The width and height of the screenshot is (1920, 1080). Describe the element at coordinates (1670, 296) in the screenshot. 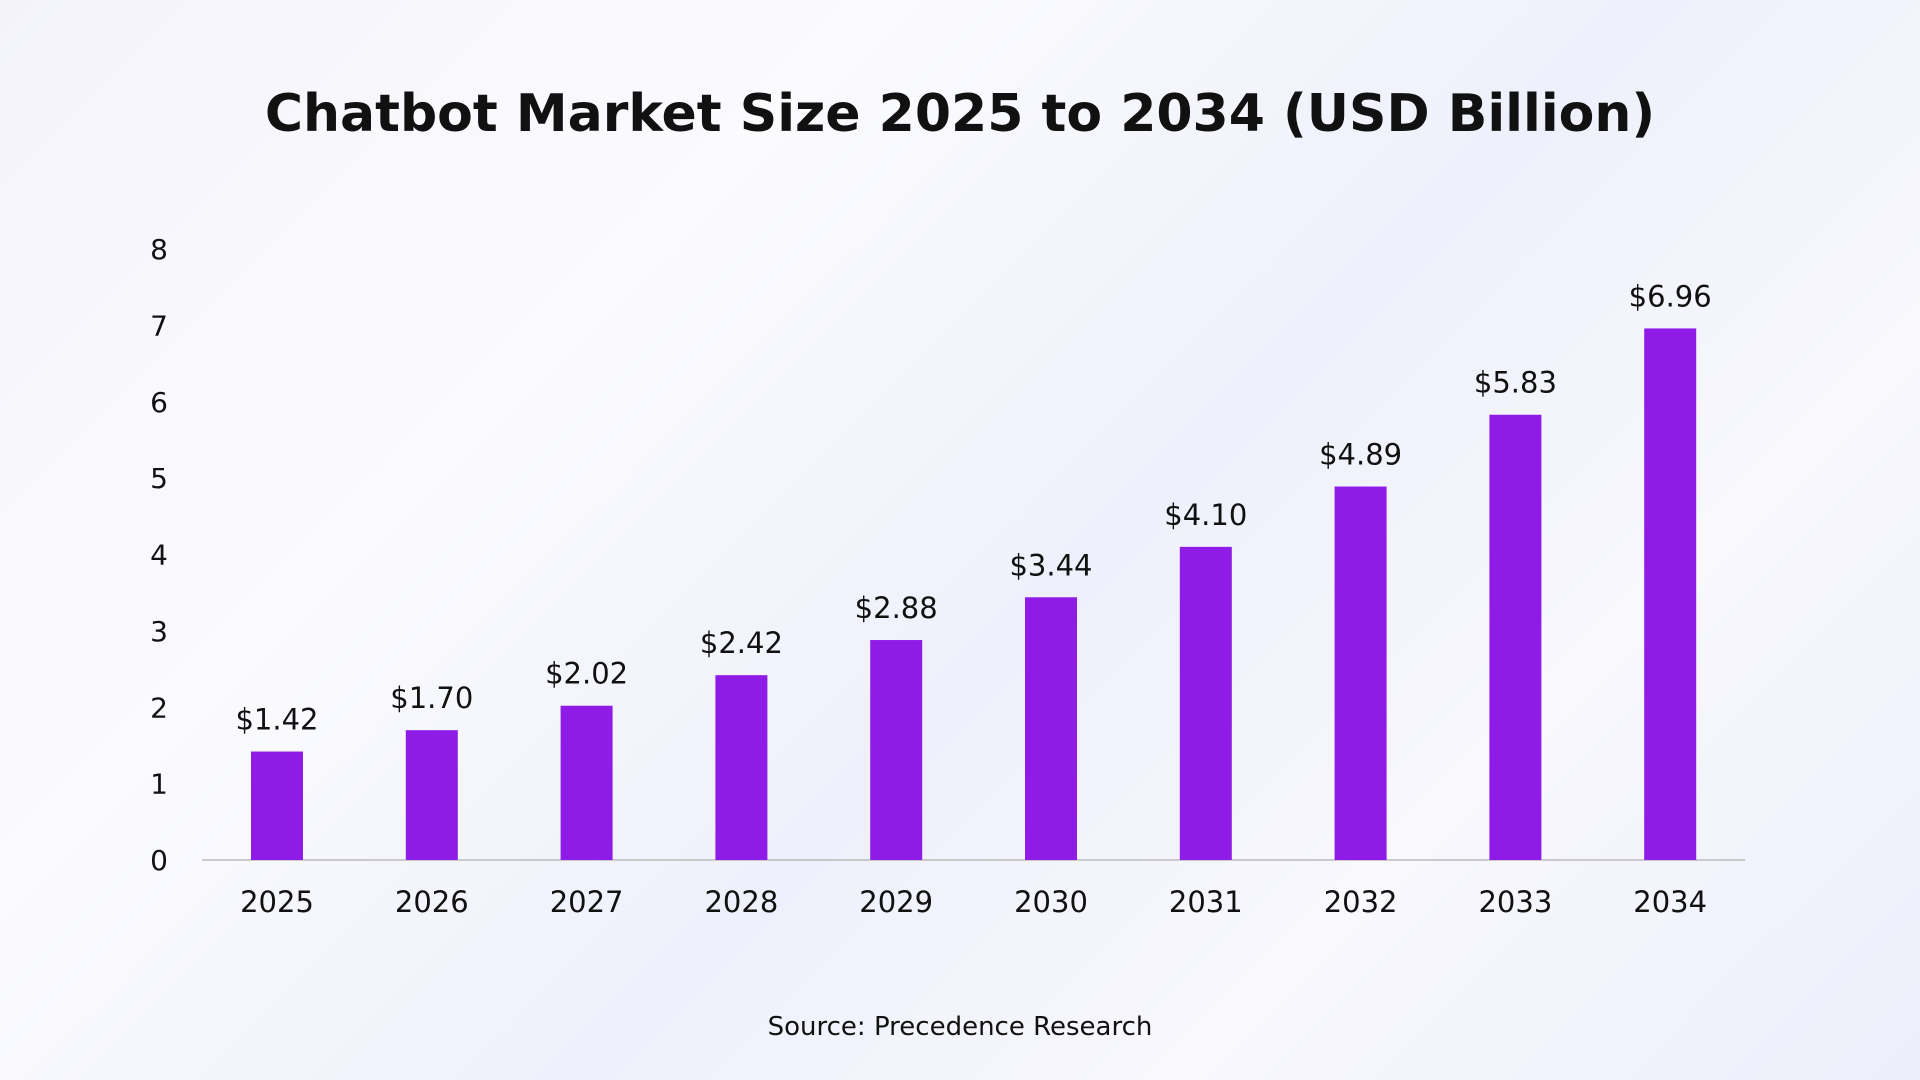

I see `data-label: $6.96` at that location.